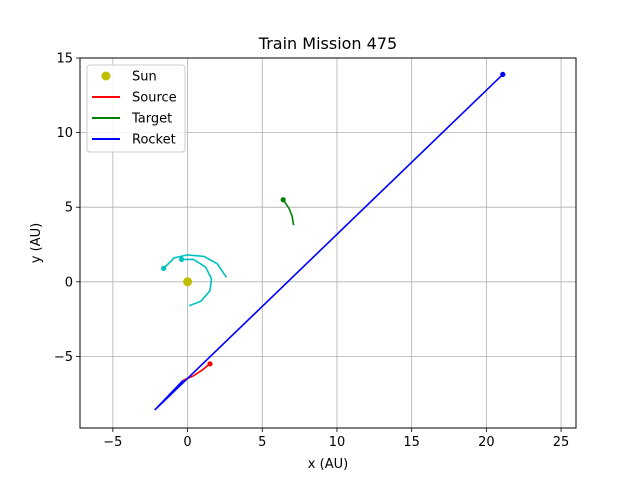  Describe the element at coordinates (503, 74) in the screenshot. I see `rocket-marker` at that location.